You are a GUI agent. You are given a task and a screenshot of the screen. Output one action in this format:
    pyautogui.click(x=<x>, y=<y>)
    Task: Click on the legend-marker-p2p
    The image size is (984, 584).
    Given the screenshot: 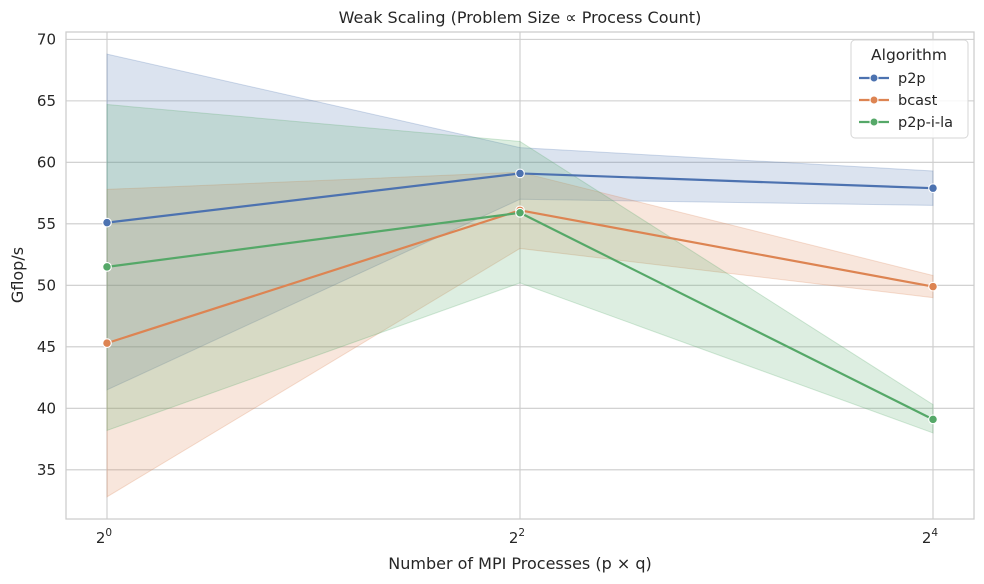 What is the action you would take?
    pyautogui.click(x=874, y=78)
    